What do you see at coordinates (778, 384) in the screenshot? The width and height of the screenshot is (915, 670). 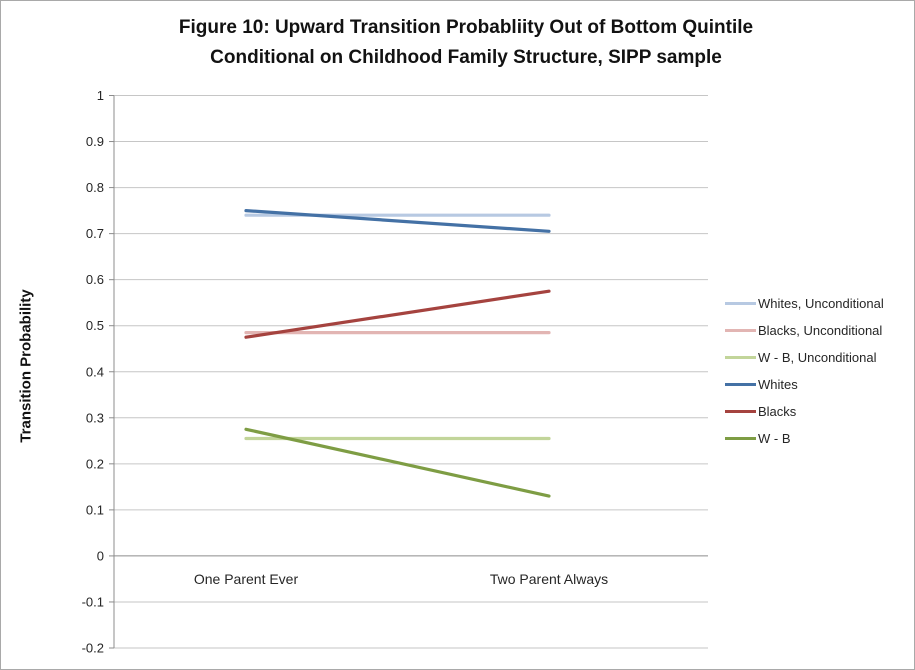 I see `legend-label: Whites` at bounding box center [778, 384].